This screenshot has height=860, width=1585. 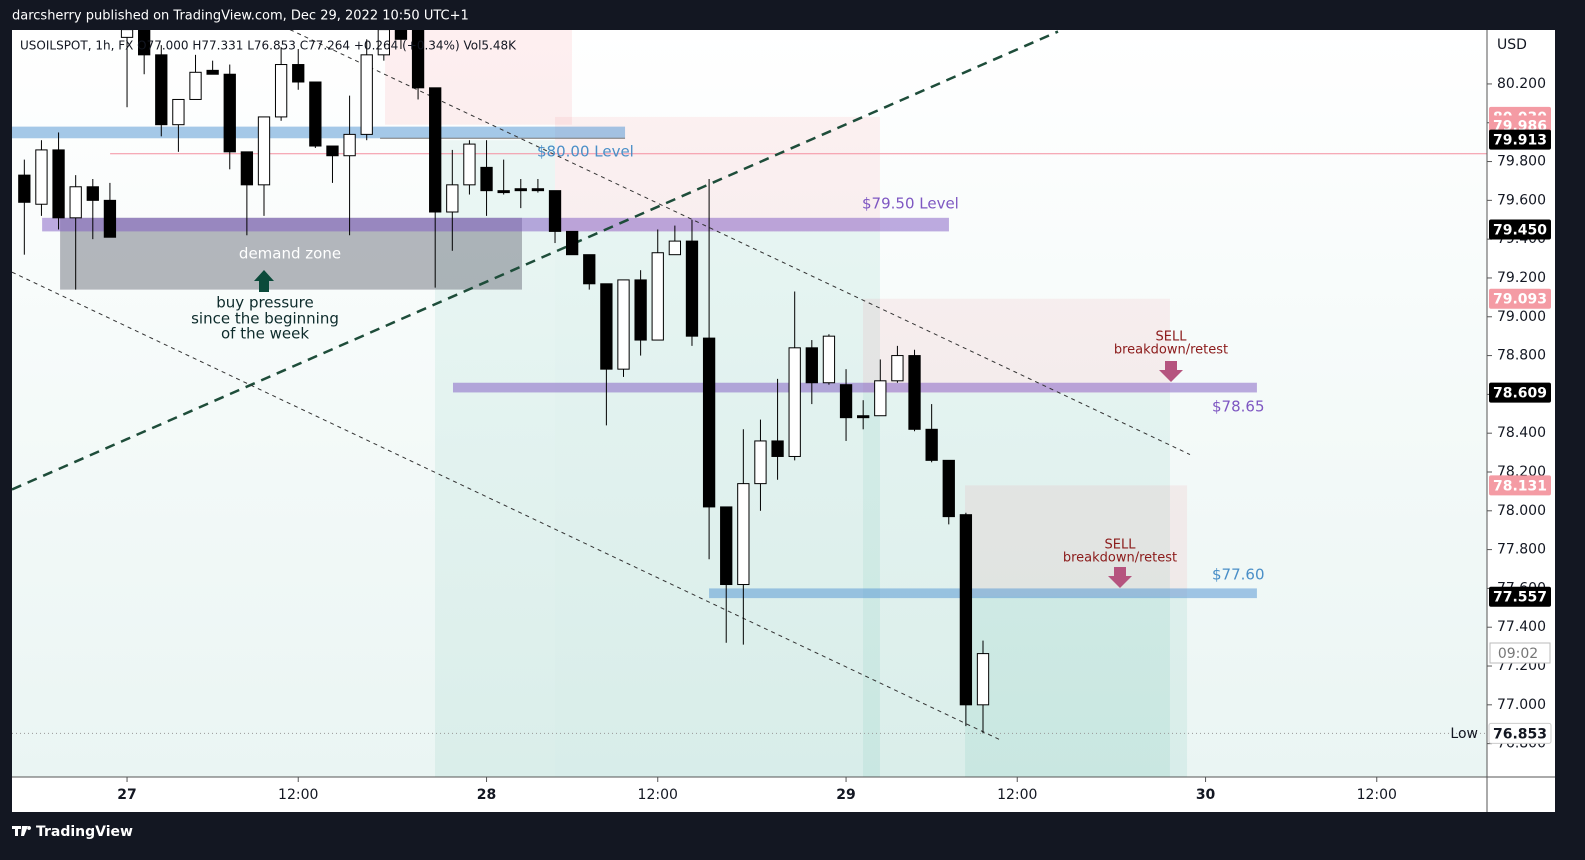 I want to click on countdown-badge, so click(x=1520, y=653).